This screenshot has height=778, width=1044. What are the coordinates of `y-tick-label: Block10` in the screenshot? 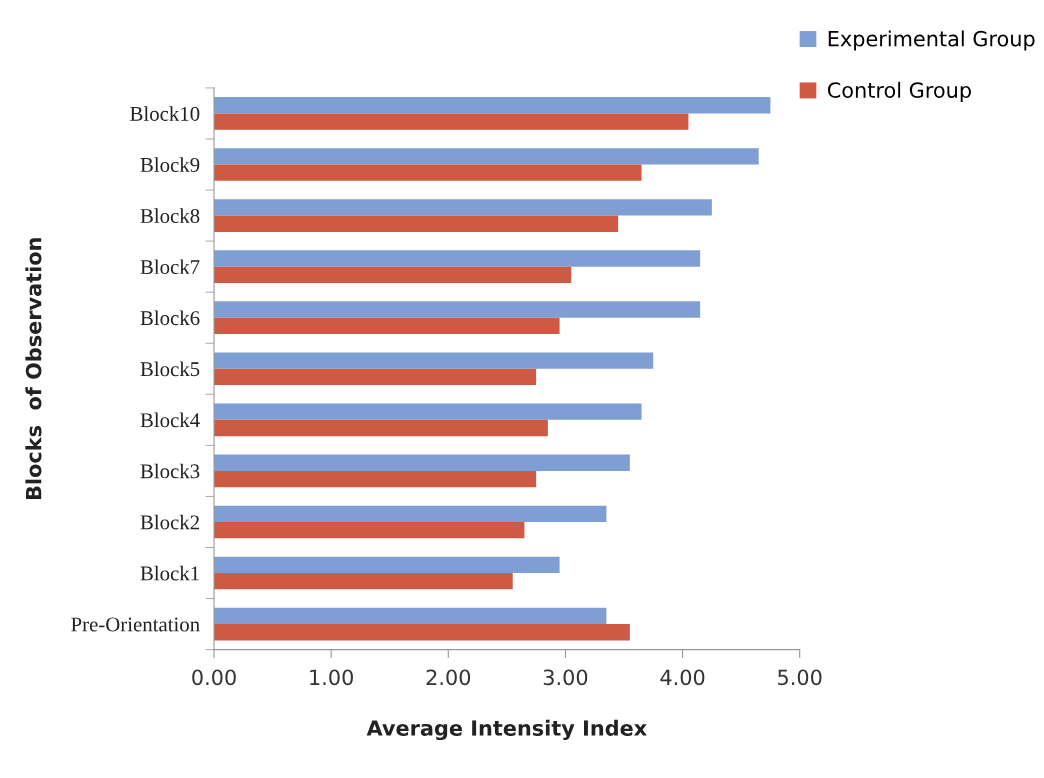 It's located at (165, 113).